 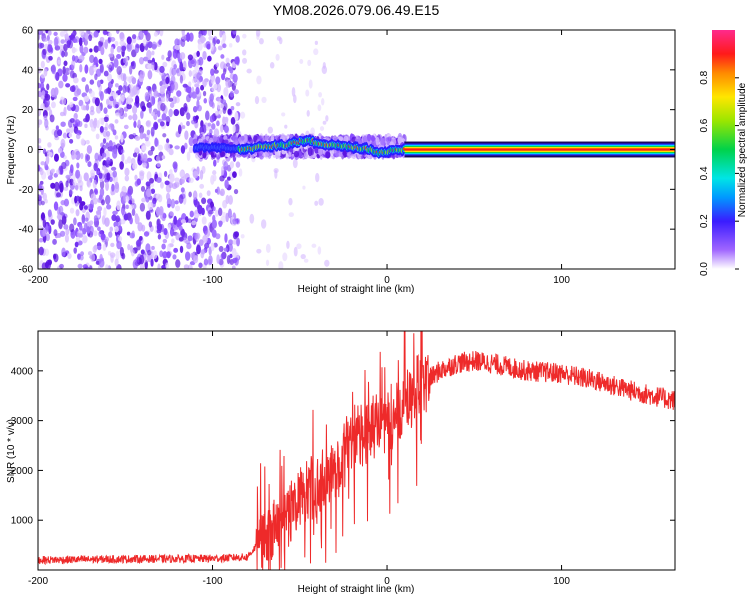 What do you see at coordinates (26, 270) in the screenshot?
I see `spectrogram-ytick-label: -60` at bounding box center [26, 270].